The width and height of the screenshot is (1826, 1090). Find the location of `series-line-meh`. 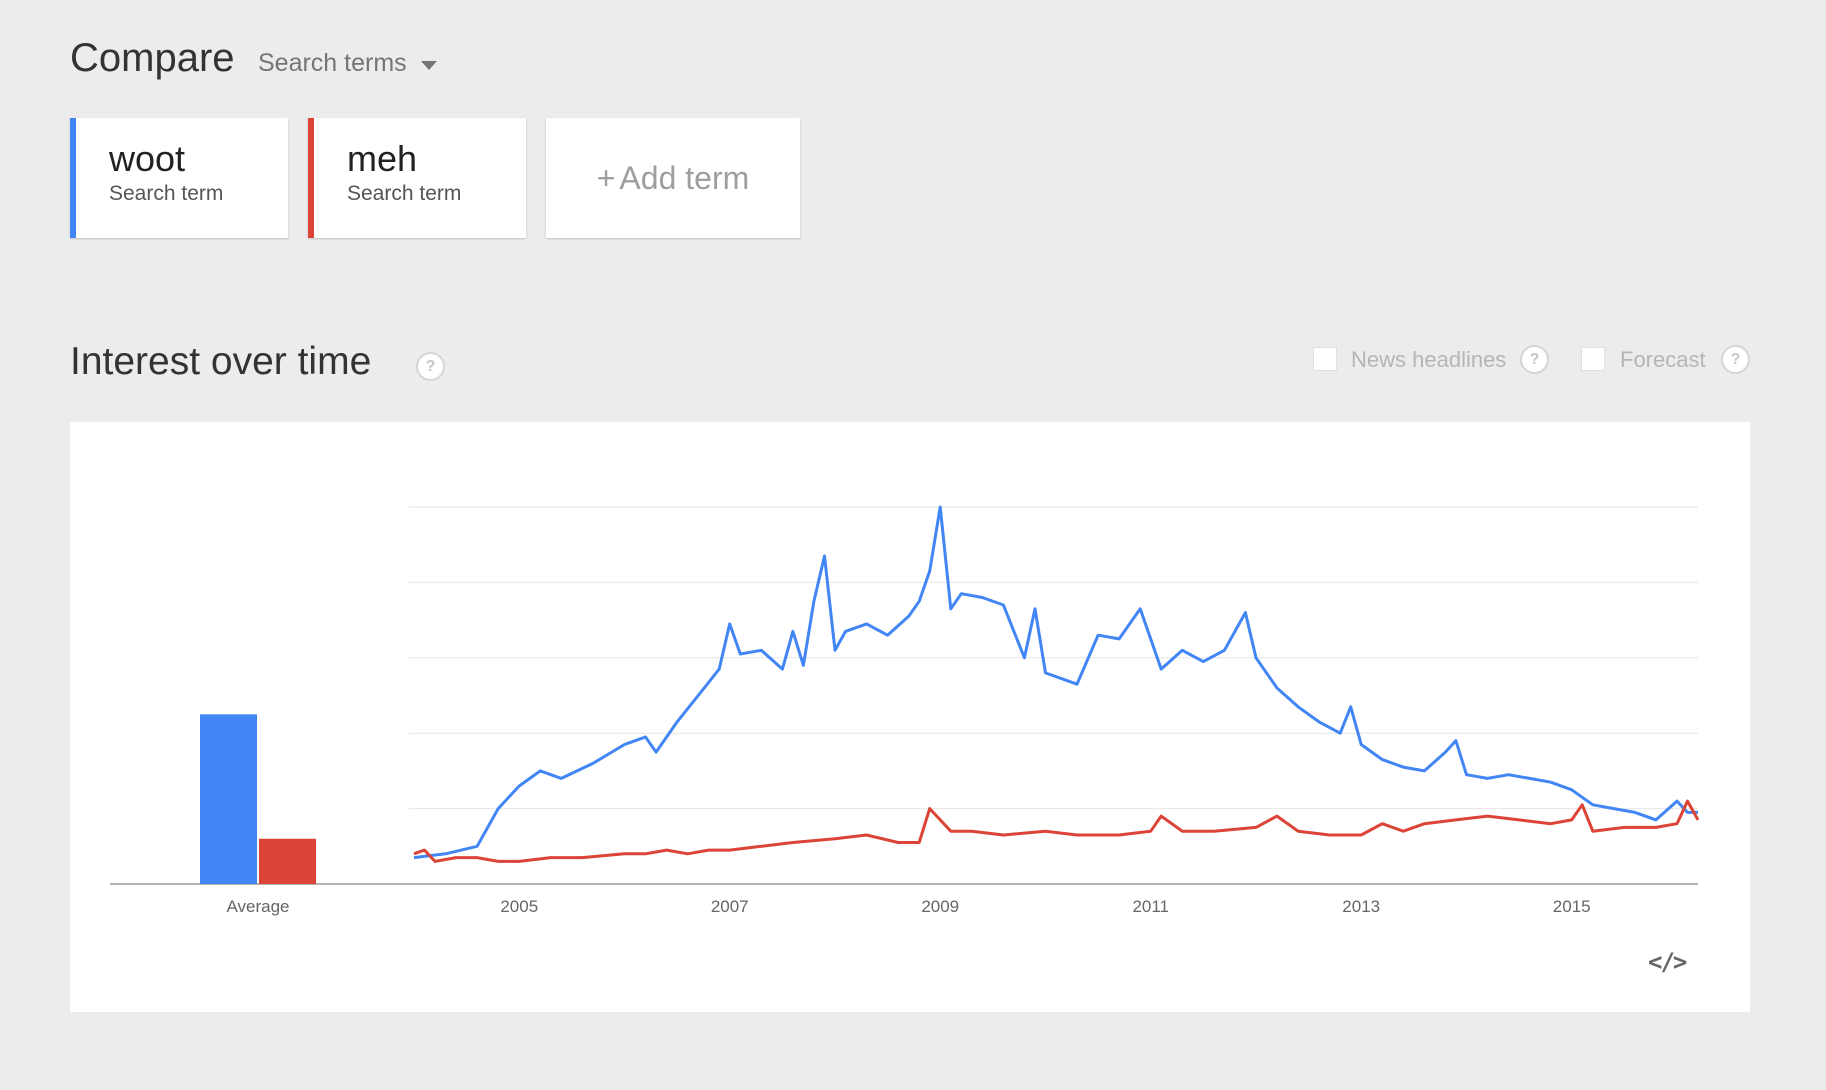

series-line-meh is located at coordinates (1056, 831).